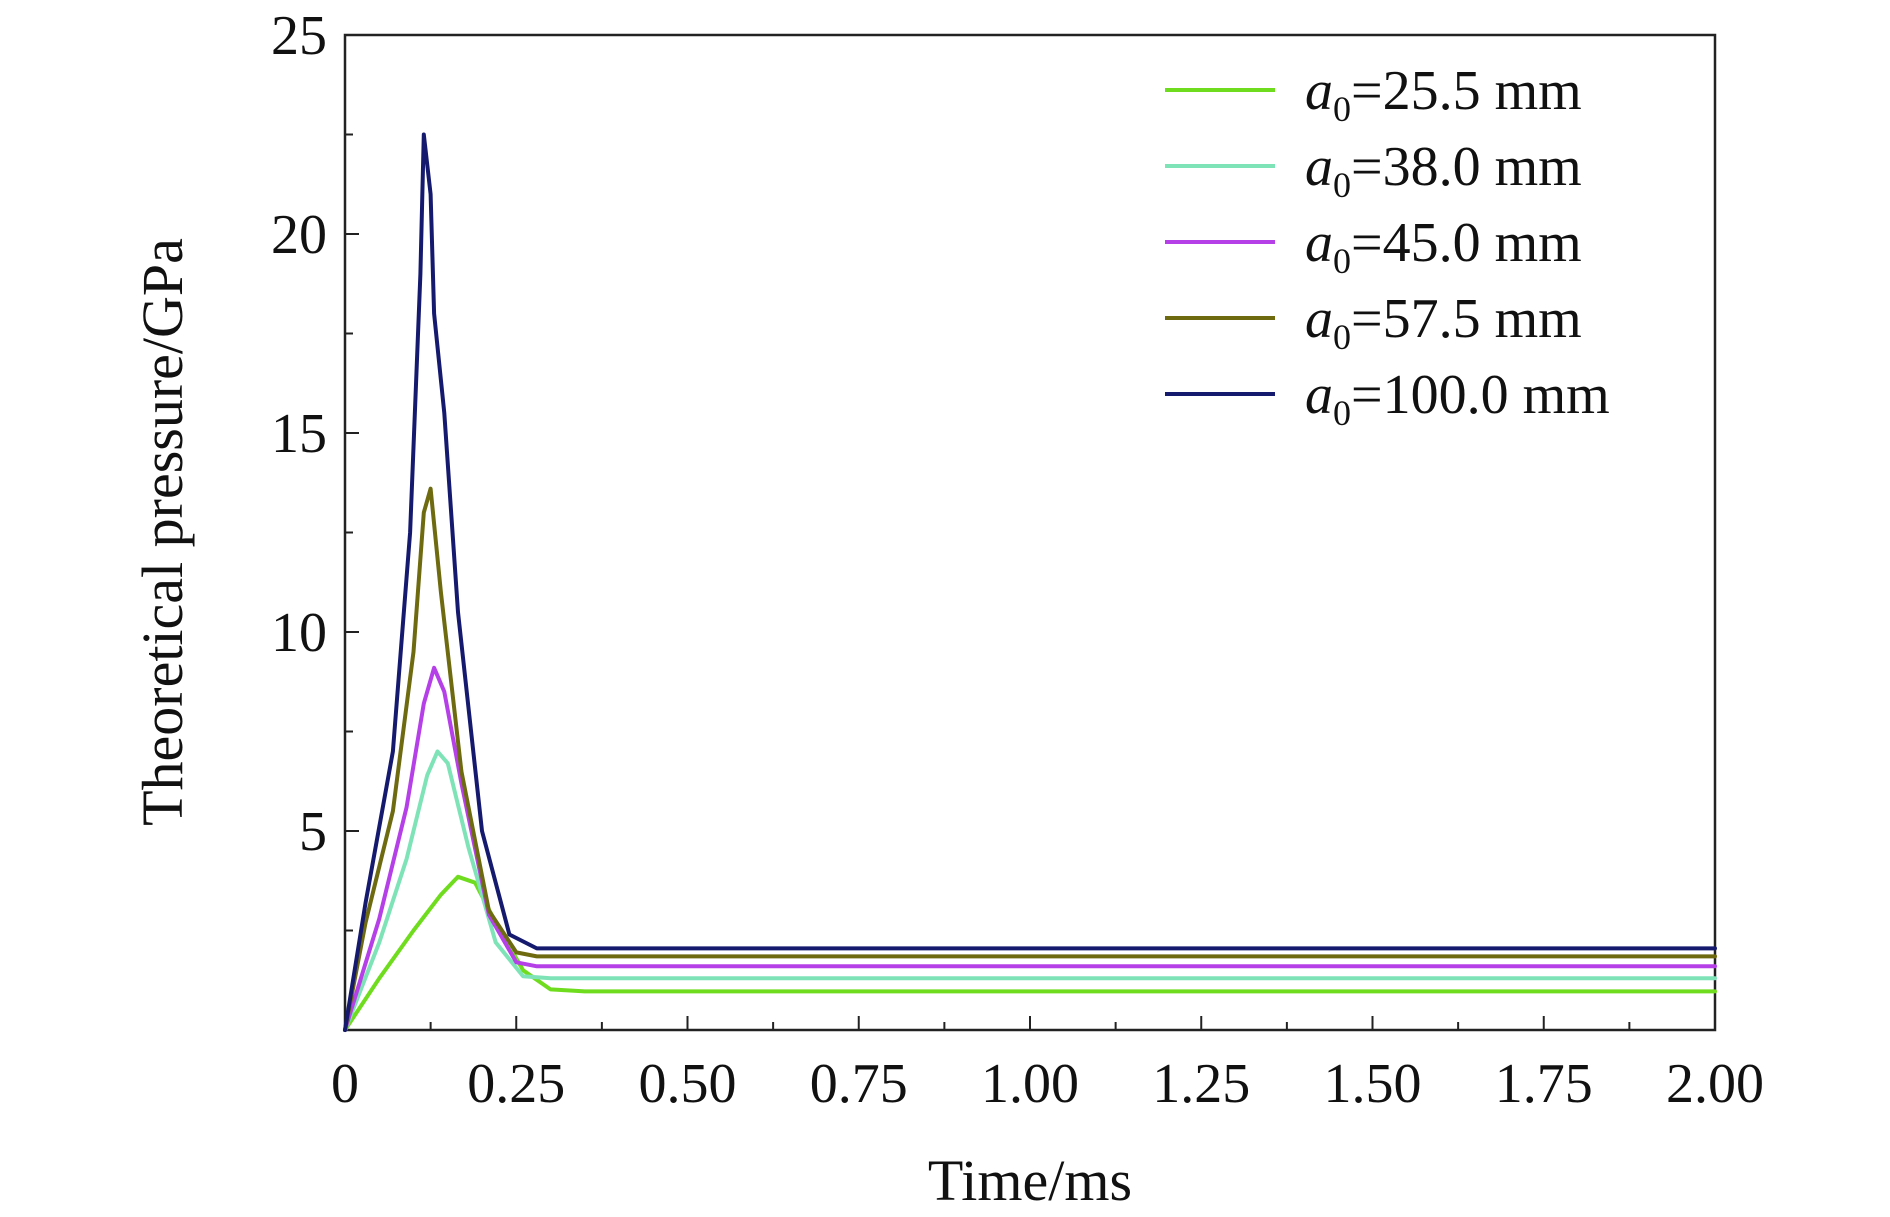  I want to click on x-tick-label: 1.50, so click(1373, 1084).